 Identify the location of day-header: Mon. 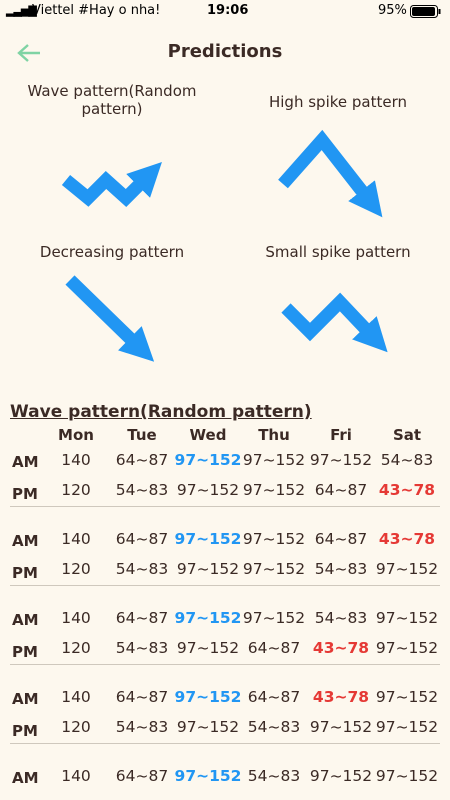
(76, 435).